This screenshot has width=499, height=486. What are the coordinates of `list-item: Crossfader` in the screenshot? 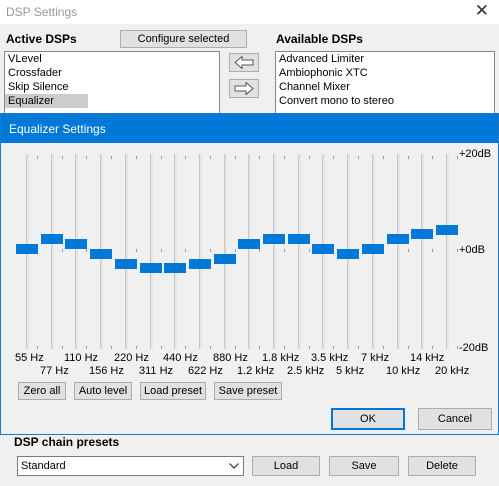 It's located at (35, 73).